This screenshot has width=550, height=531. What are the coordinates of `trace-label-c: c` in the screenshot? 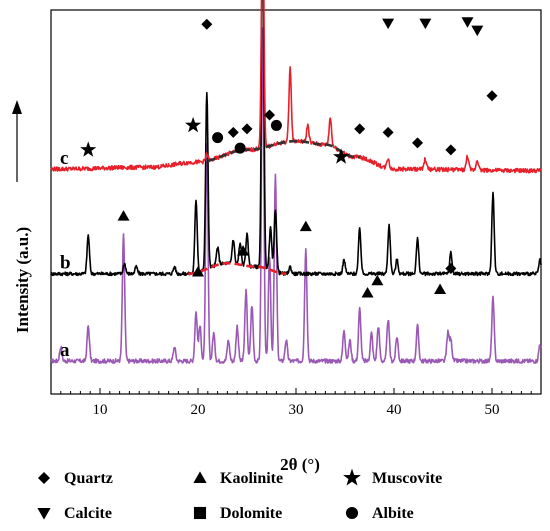 It's located at (64, 158).